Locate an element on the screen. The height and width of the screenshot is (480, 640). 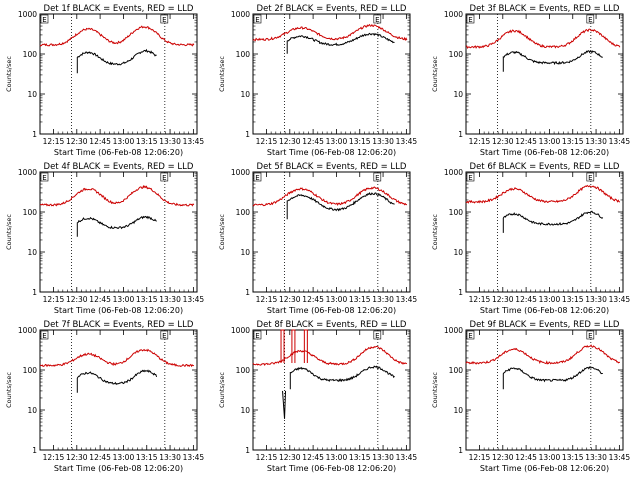
event-dip is located at coordinates (284, 404).